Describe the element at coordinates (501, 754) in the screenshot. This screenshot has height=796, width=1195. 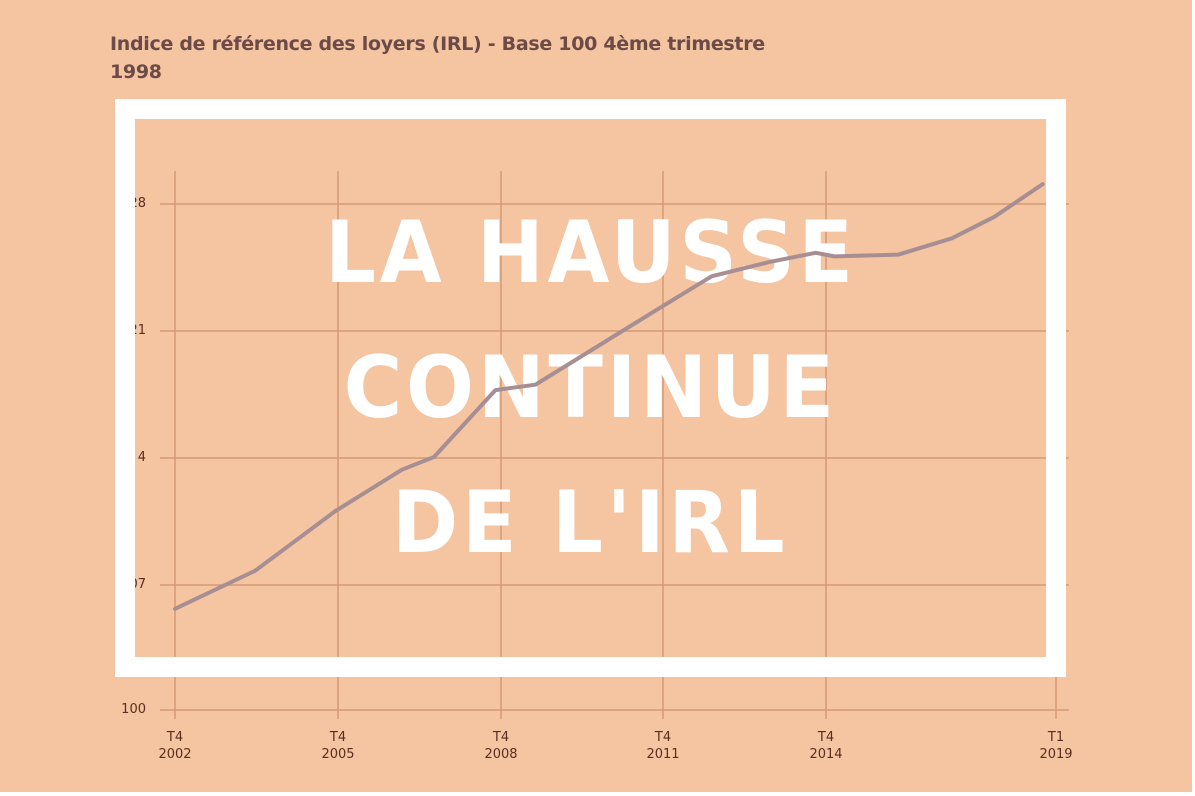
I see `x-tick-year: 2008` at that location.